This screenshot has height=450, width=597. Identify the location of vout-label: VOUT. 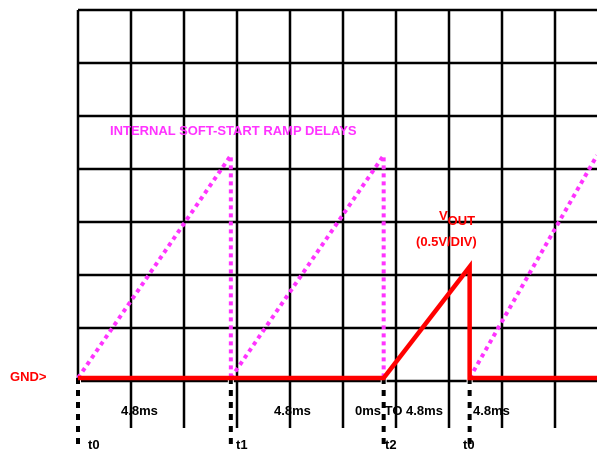
(457, 218).